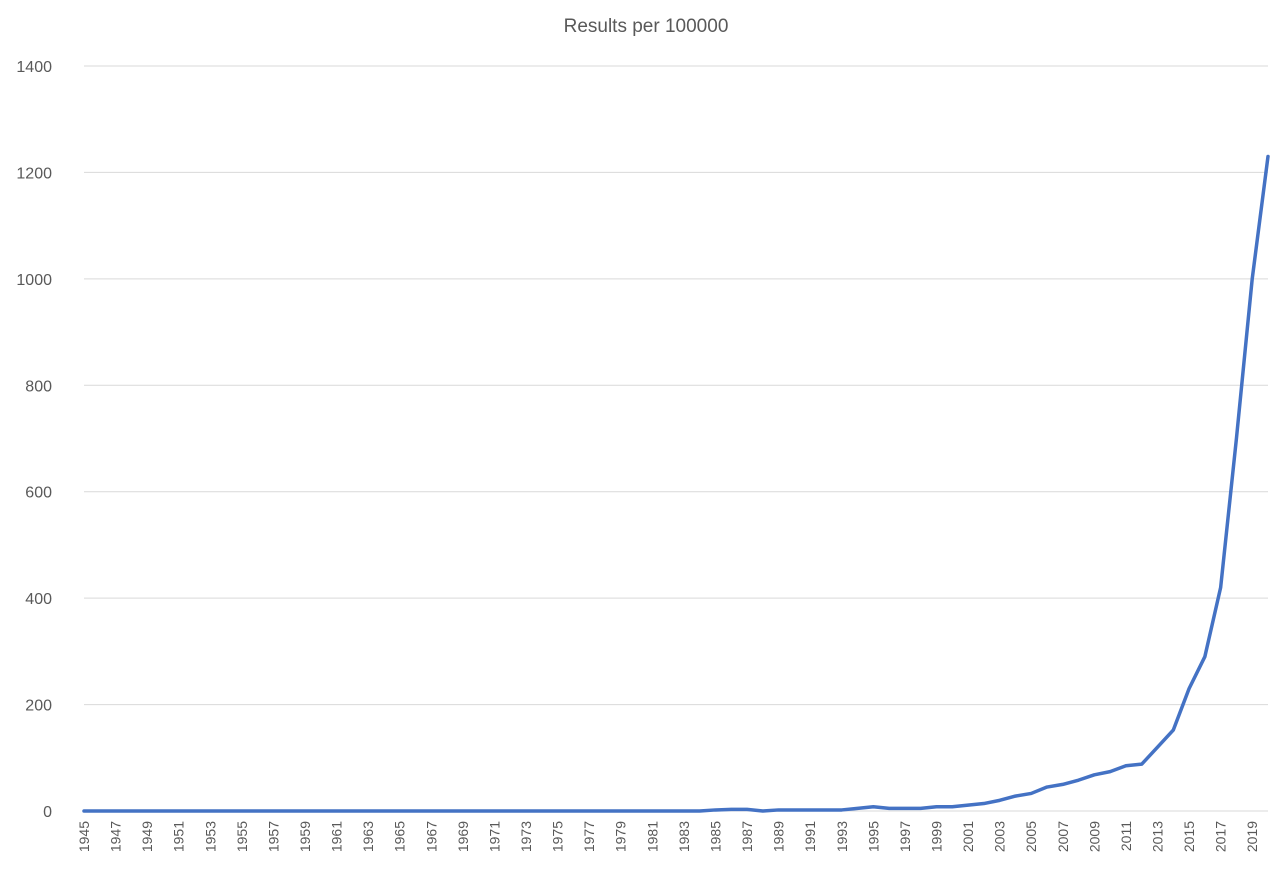  Describe the element at coordinates (431, 836) in the screenshot. I see `x-tick-label: 1967` at that location.